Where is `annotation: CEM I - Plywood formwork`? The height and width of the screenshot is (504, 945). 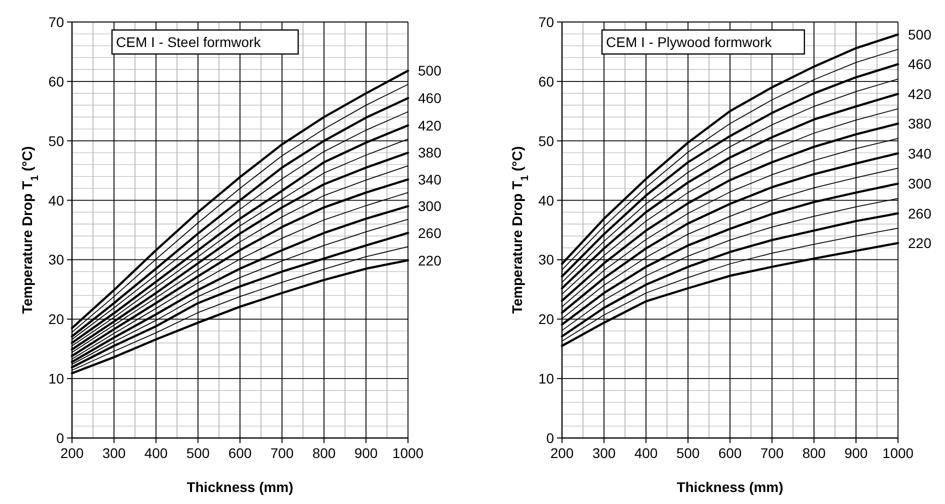 annotation: CEM I - Plywood formwork is located at coordinates (689, 42).